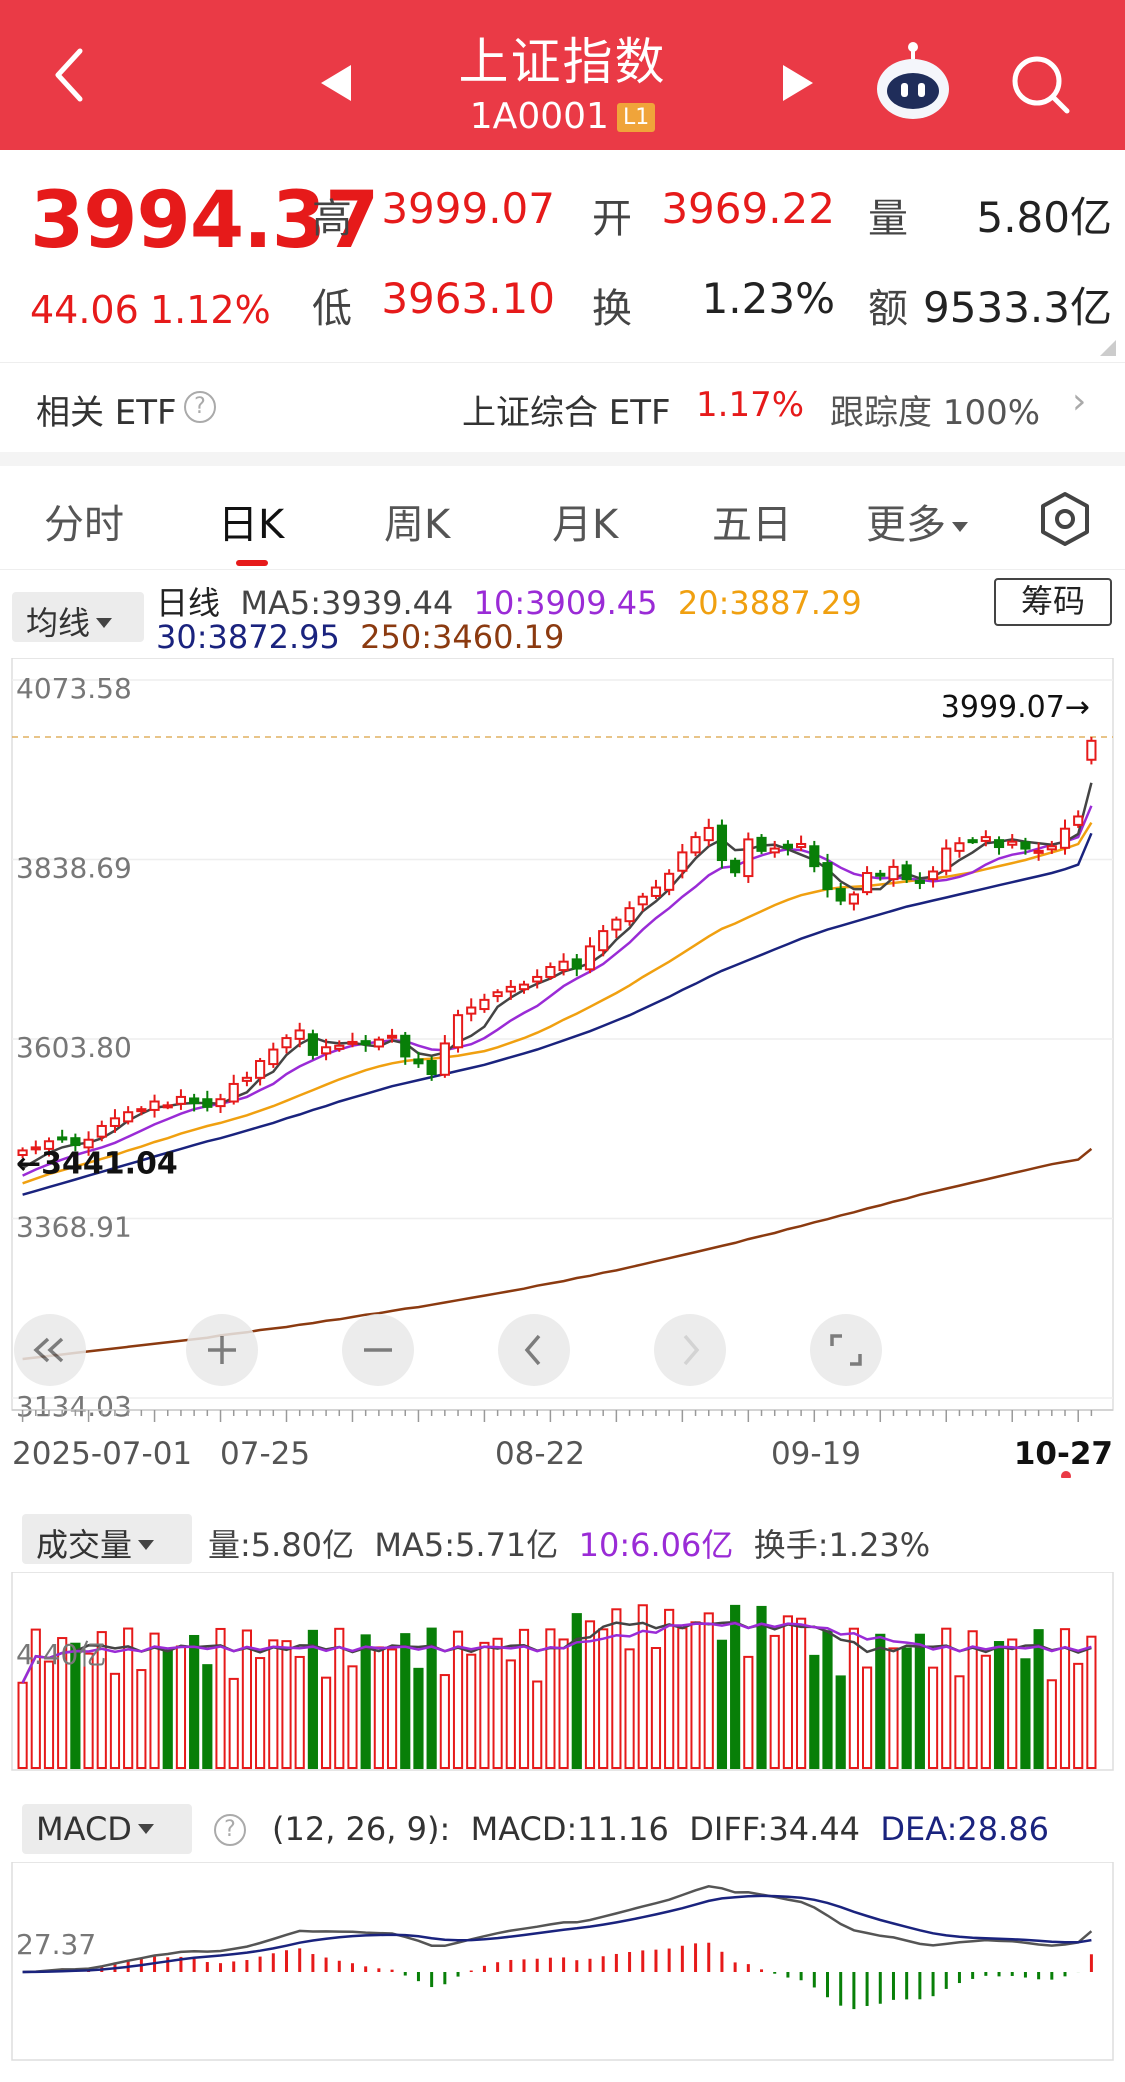  Describe the element at coordinates (74, 1227) in the screenshot. I see `kline-y-label: 3368.91` at that location.